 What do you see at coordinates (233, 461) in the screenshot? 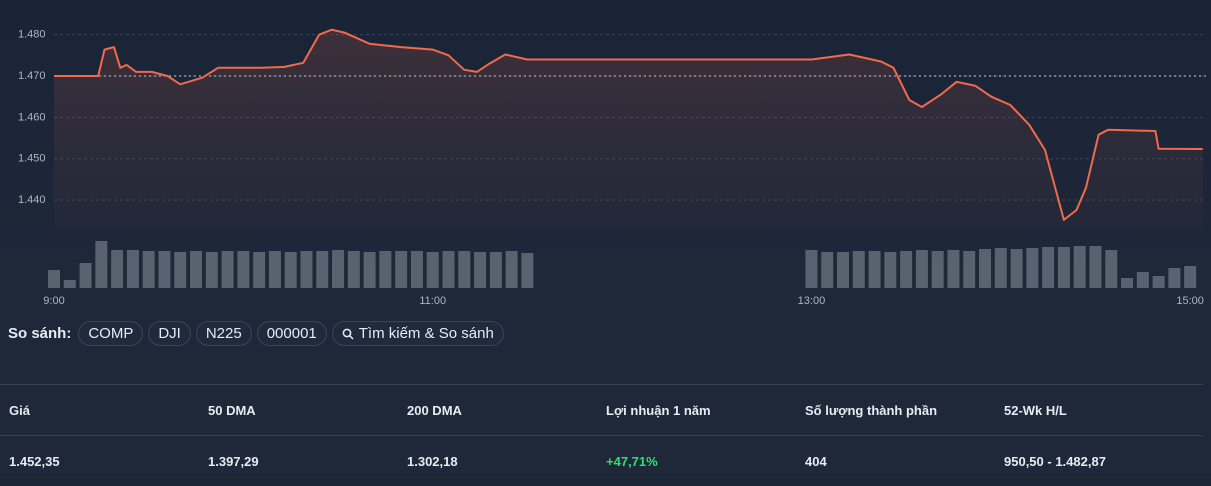
I see `value-cell: 1.397,29` at bounding box center [233, 461].